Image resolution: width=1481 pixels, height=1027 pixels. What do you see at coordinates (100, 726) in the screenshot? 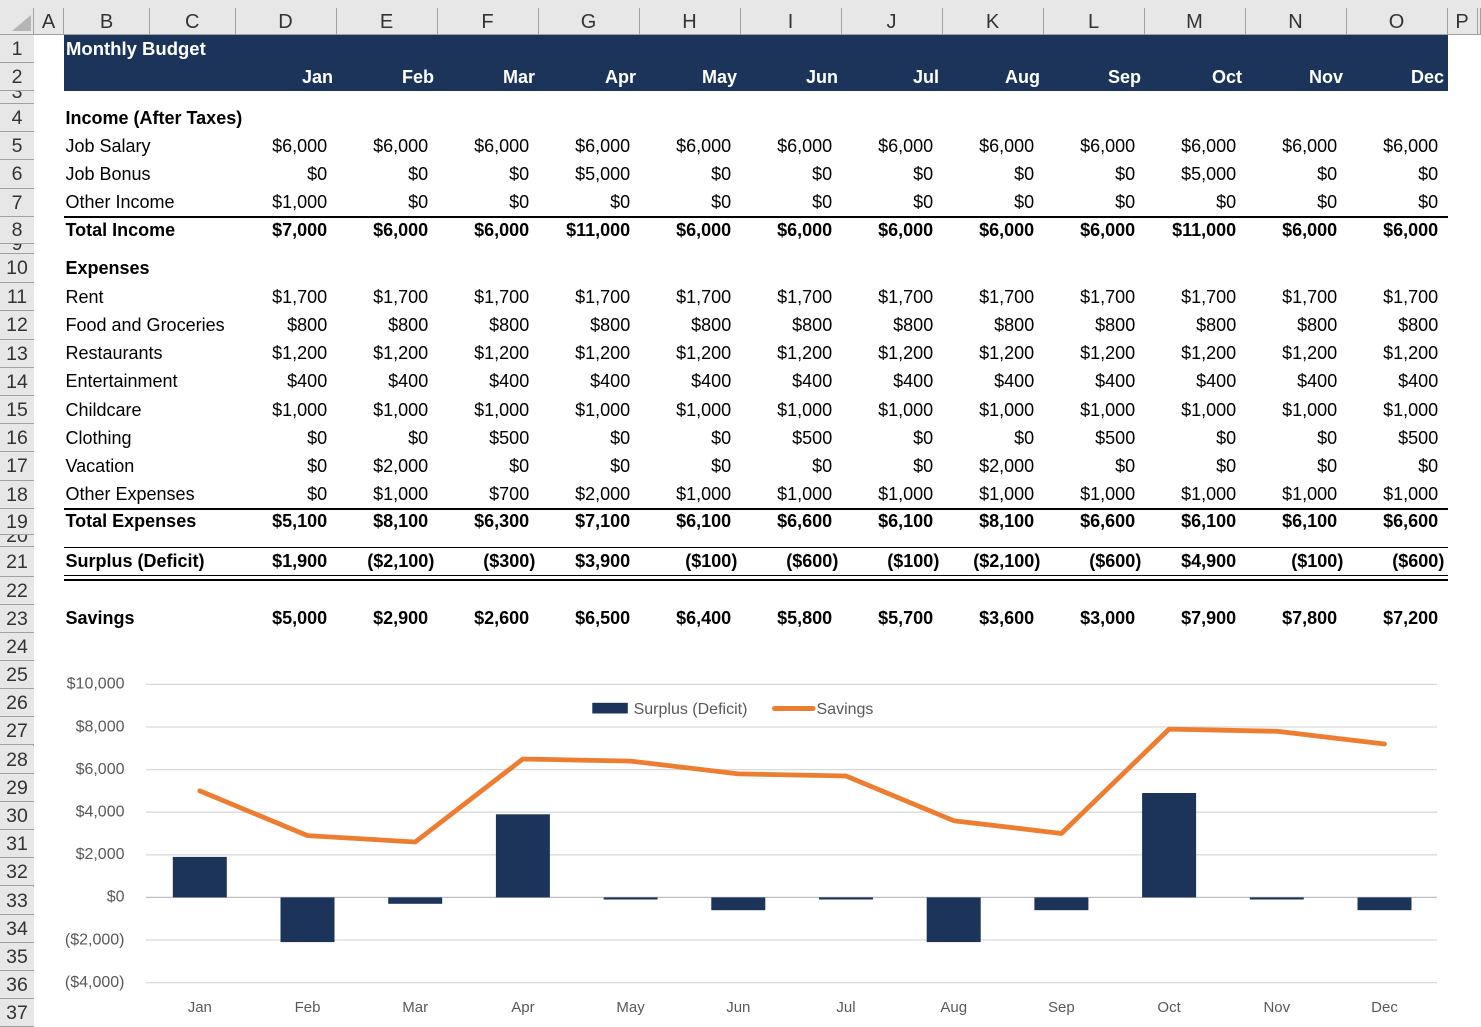
I see `svg-text: $8,000` at bounding box center [100, 726].